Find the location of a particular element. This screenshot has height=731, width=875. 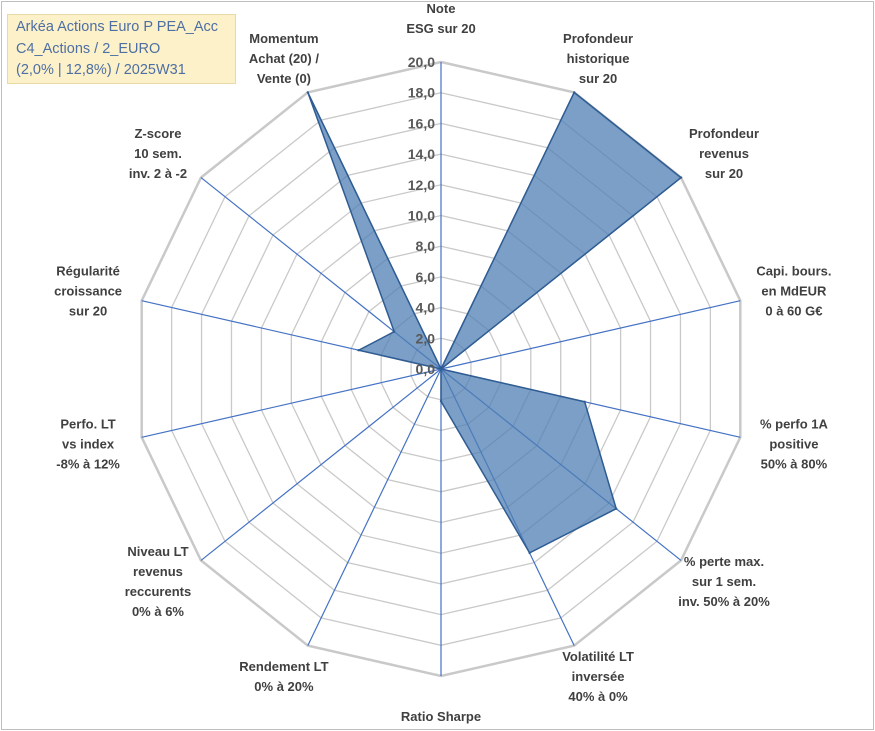

radial-tick-label: 16,0 is located at coordinates (421, 123).